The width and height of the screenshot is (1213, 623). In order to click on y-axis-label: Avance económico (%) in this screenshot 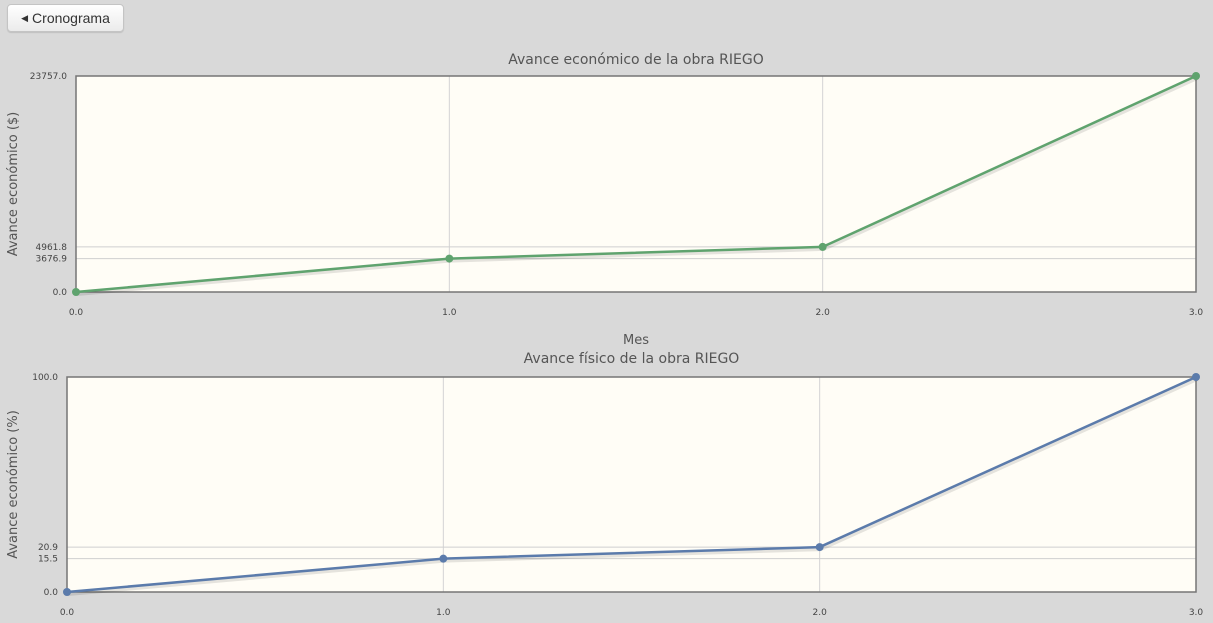, I will do `click(13, 484)`.